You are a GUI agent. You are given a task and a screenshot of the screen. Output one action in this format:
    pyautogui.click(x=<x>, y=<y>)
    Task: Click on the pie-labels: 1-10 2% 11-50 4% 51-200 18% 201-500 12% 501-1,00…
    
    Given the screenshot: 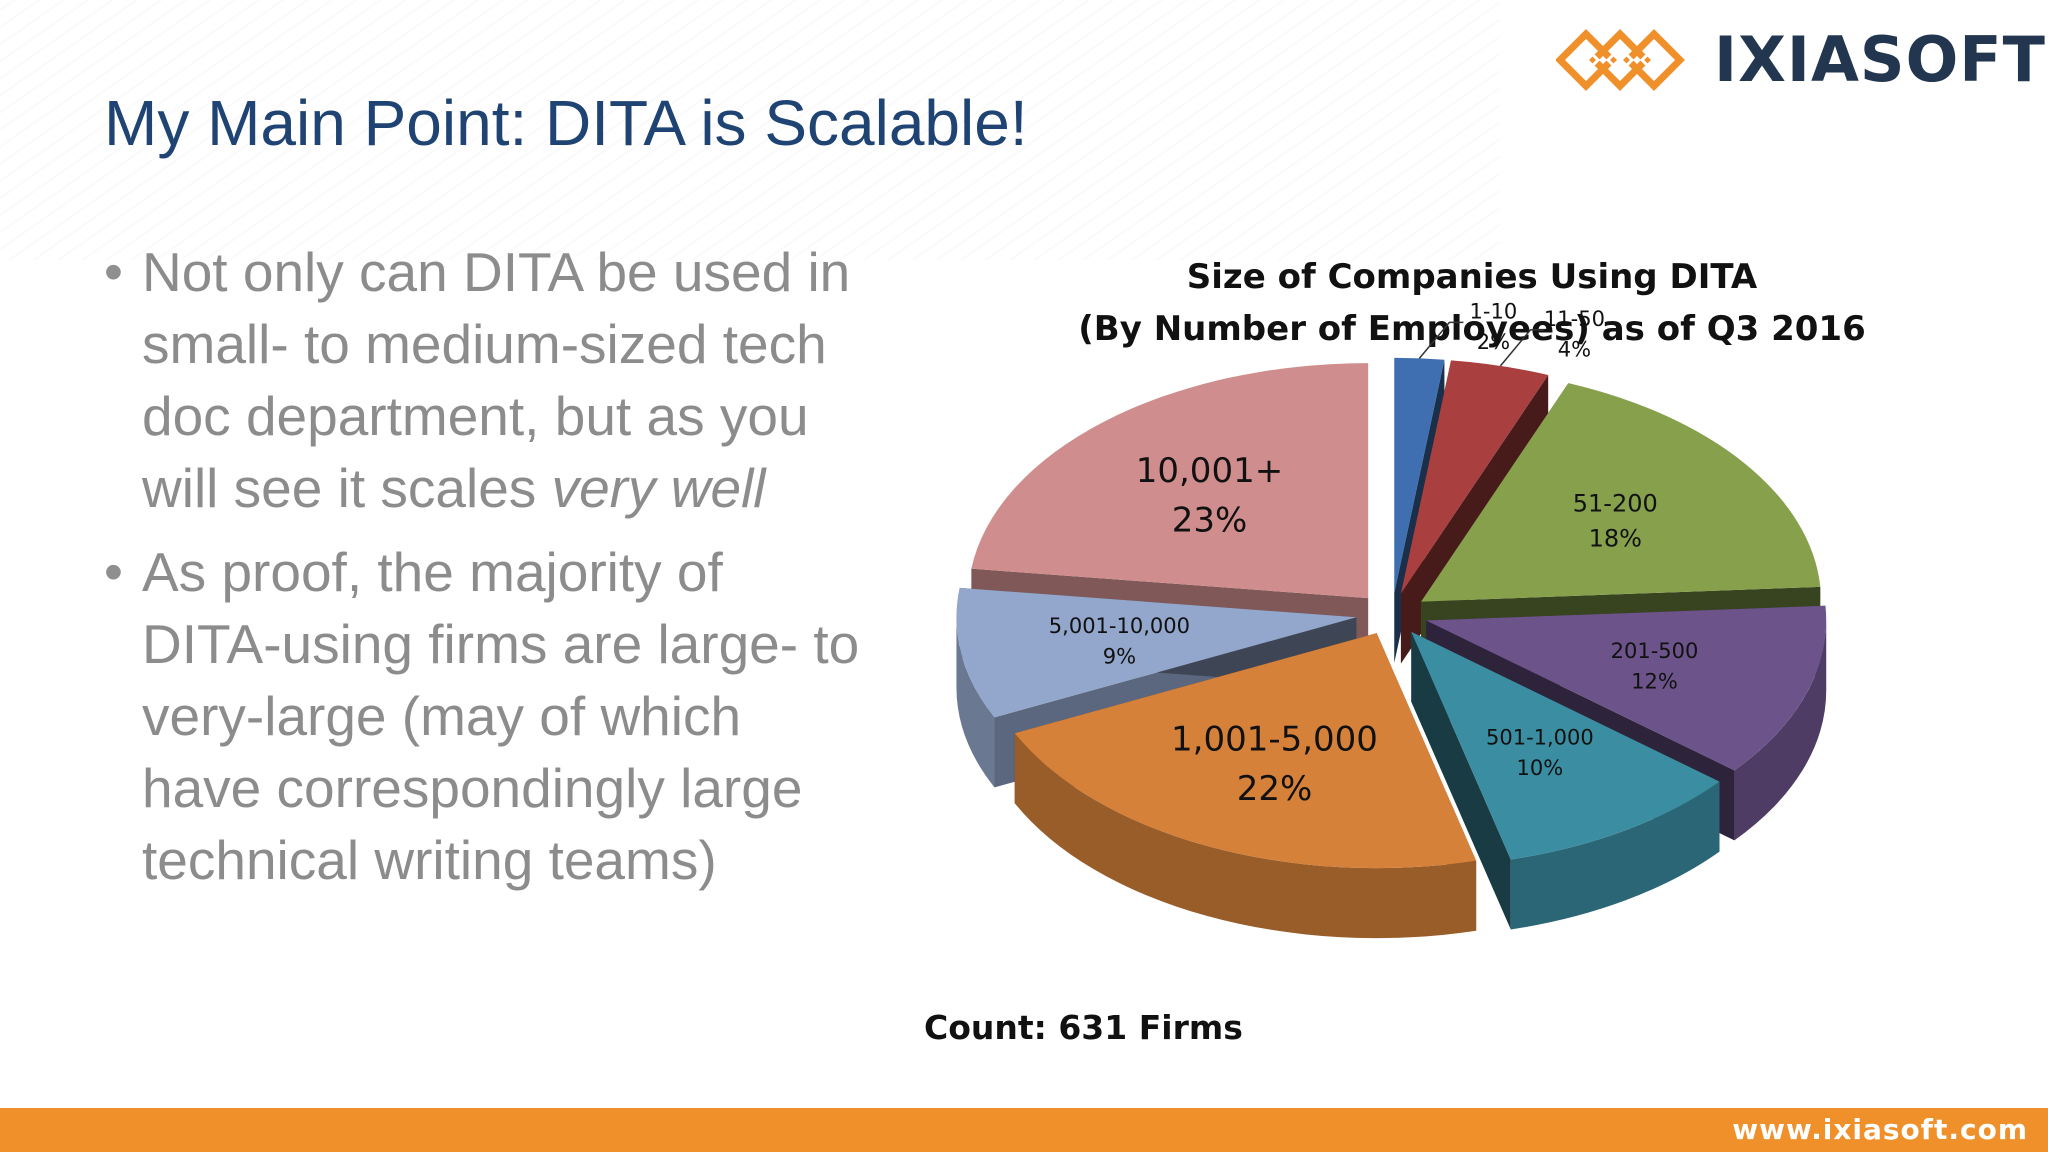 What is the action you would take?
    pyautogui.click(x=1374, y=553)
    